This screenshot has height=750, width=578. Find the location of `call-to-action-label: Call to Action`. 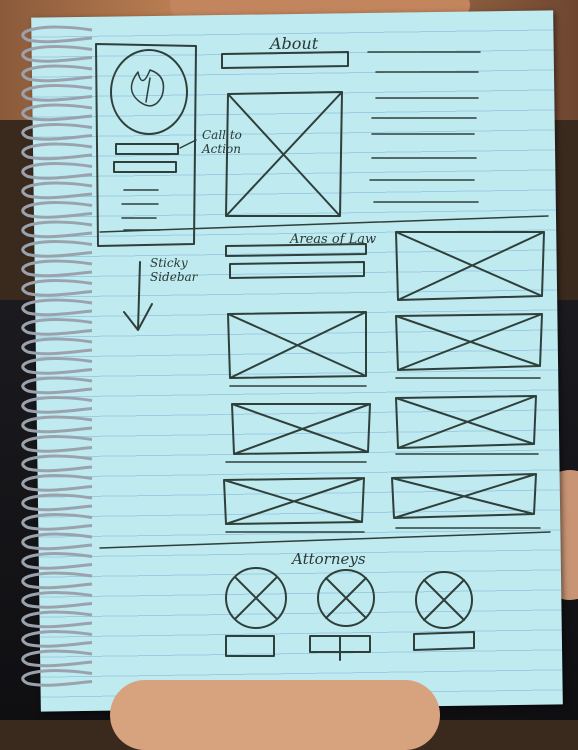

call-to-action-label: Call to Action is located at coordinates (222, 142).